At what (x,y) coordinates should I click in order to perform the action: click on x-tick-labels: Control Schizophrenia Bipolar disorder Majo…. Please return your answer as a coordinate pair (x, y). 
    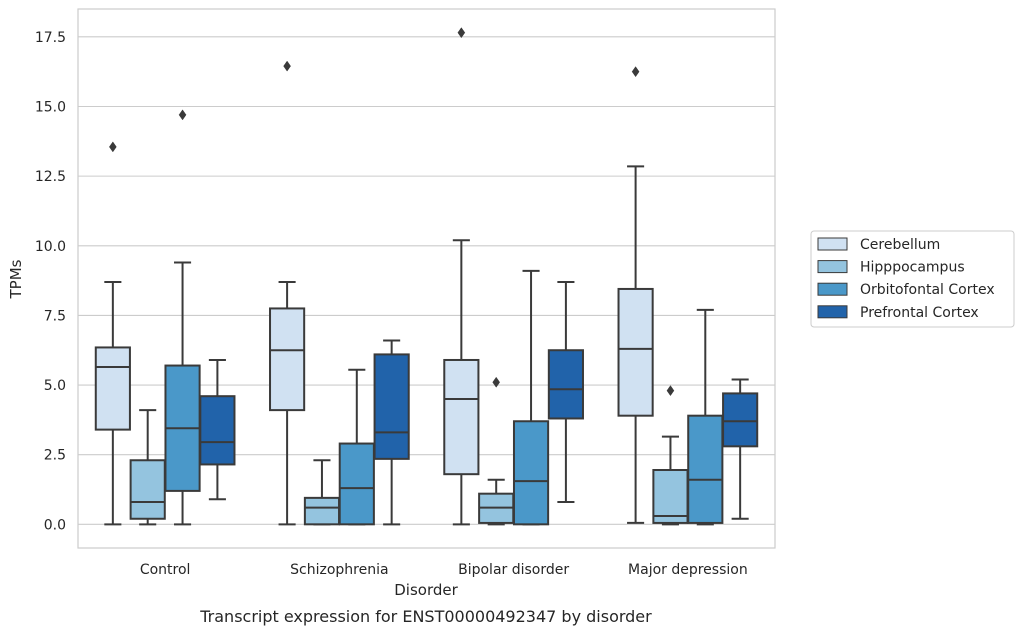
    Looking at the image, I should click on (444, 570).